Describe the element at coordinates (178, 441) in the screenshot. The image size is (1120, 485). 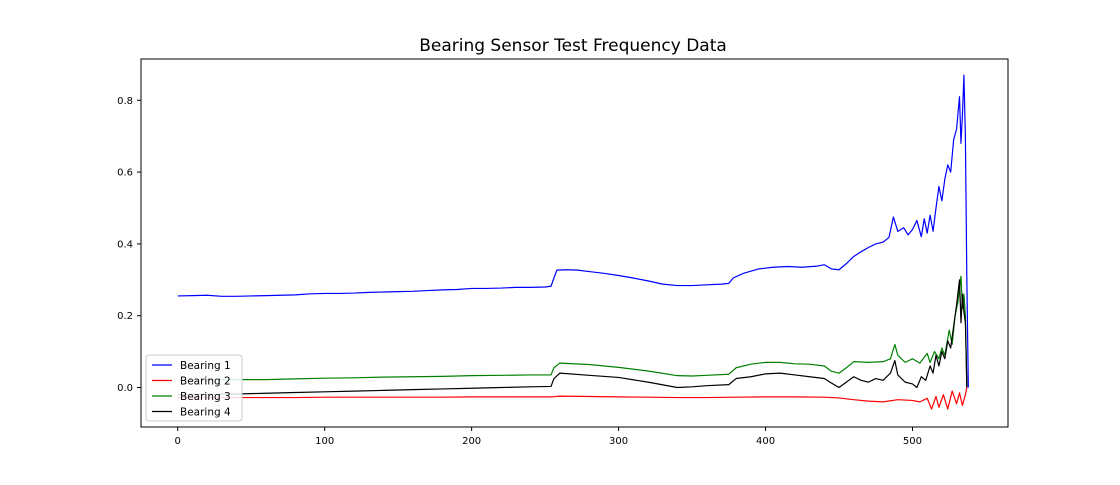
I see `x-tick-label: 0` at that location.